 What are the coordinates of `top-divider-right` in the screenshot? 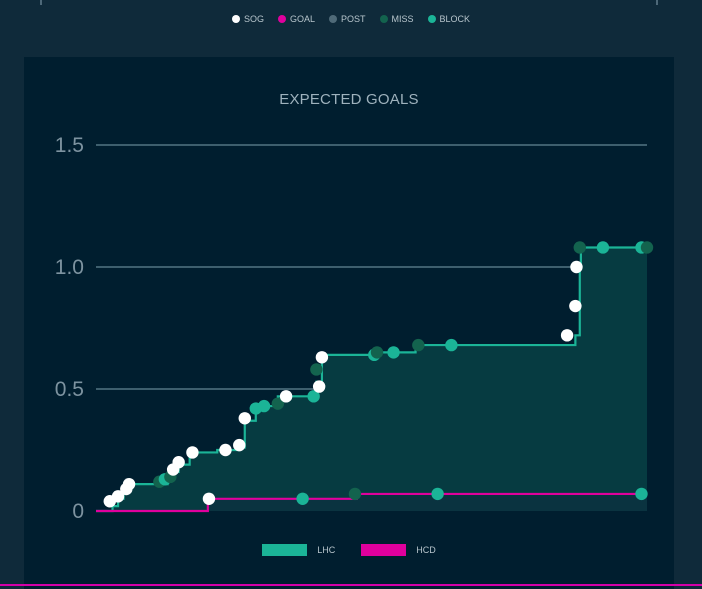 It's located at (657, 2).